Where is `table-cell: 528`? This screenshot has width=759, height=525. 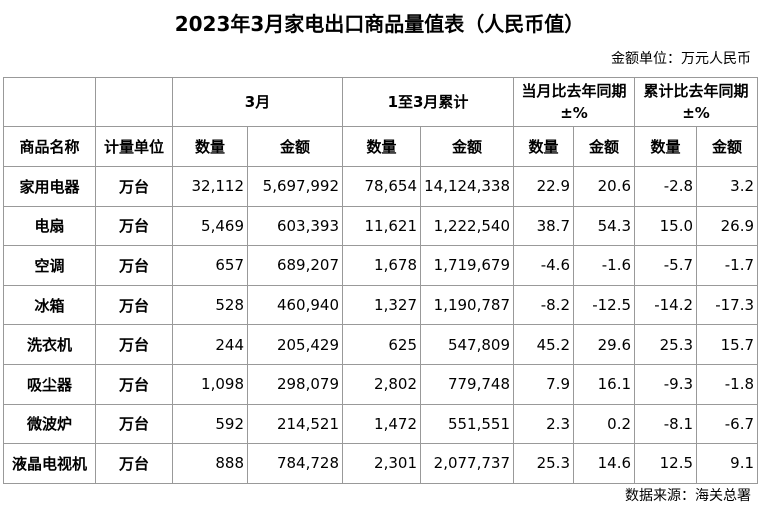
table-cell: 528 is located at coordinates (210, 305).